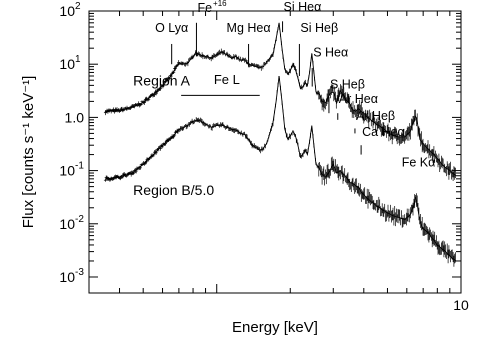 The height and width of the screenshot is (345, 479). Describe the element at coordinates (382, 140) in the screenshot. I see `line-annotation: Ca Heα` at that location.